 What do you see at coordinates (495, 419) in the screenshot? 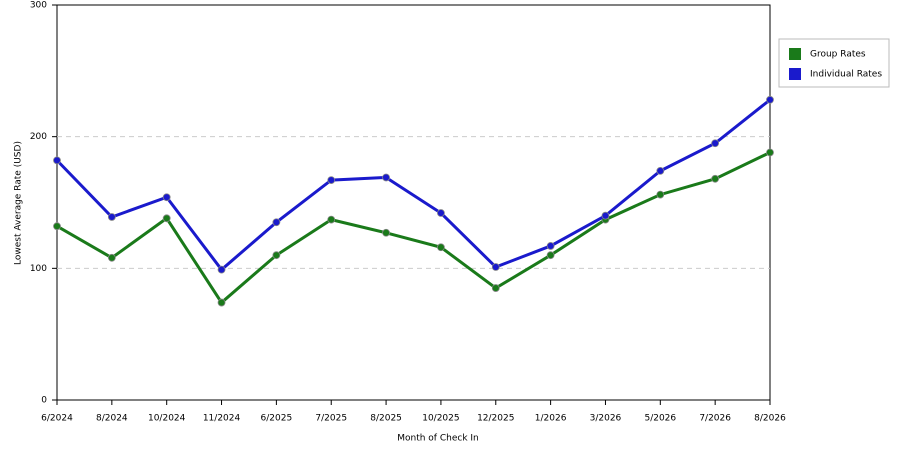
I see `x-tick-label: 12/2025` at bounding box center [495, 419].